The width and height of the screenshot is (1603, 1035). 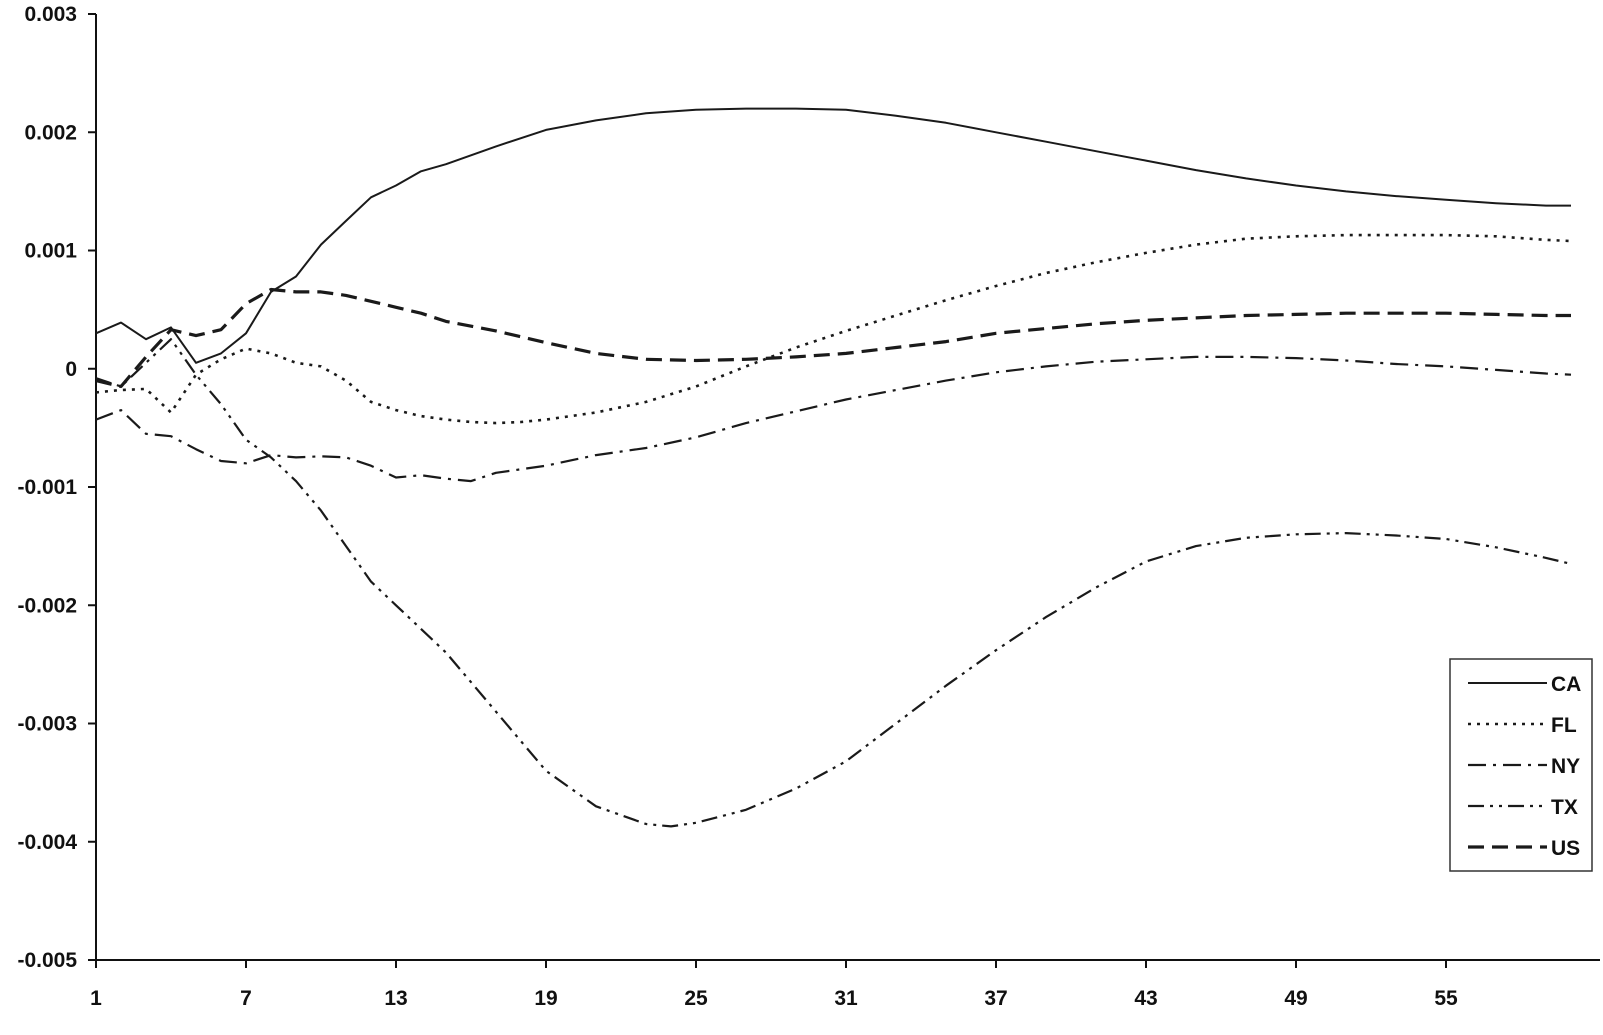 What do you see at coordinates (47, 842) in the screenshot?
I see `y-tick-label: -0.004` at bounding box center [47, 842].